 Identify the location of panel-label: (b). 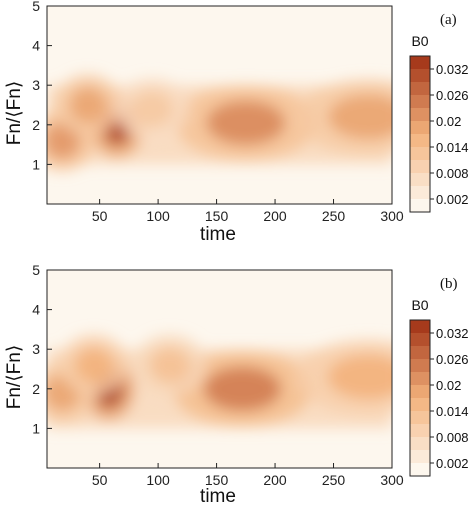
(449, 284).